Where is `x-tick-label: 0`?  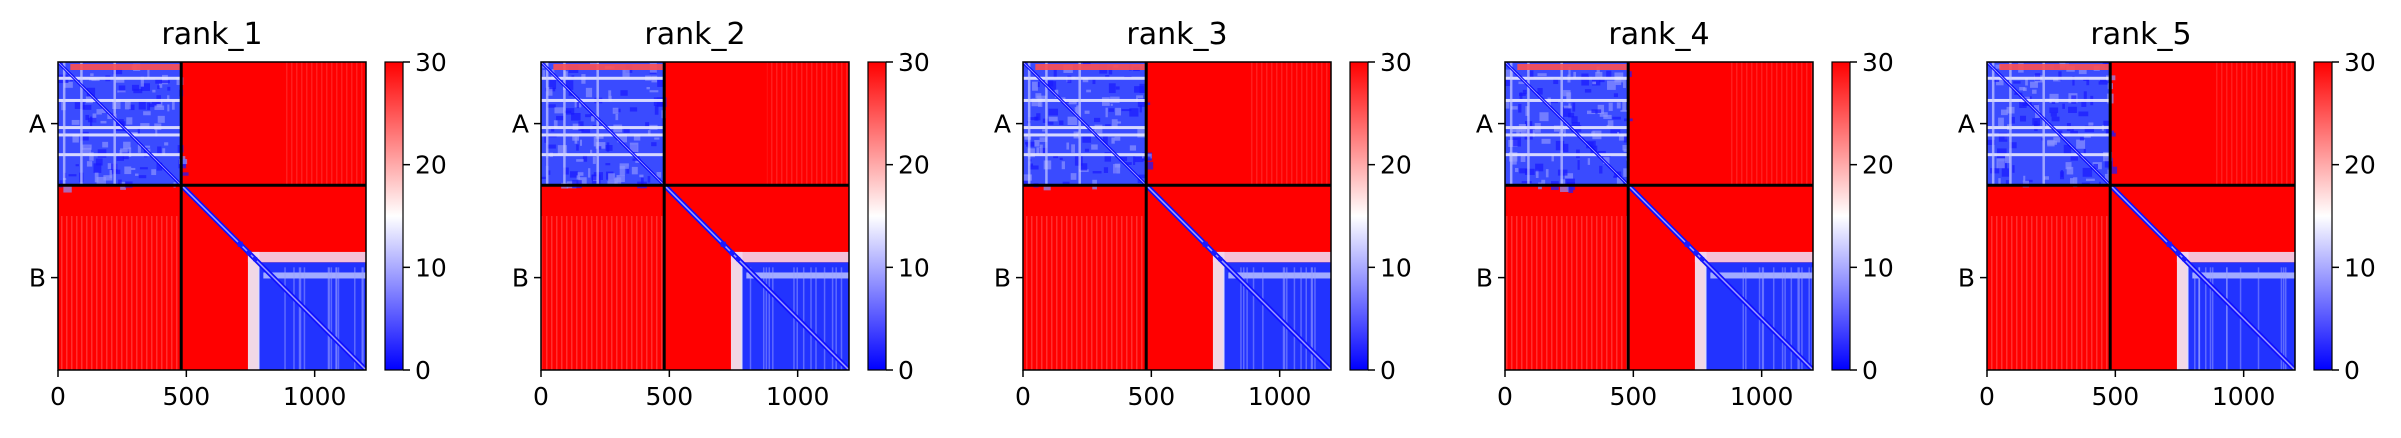
x-tick-label: 0 is located at coordinates (1987, 396).